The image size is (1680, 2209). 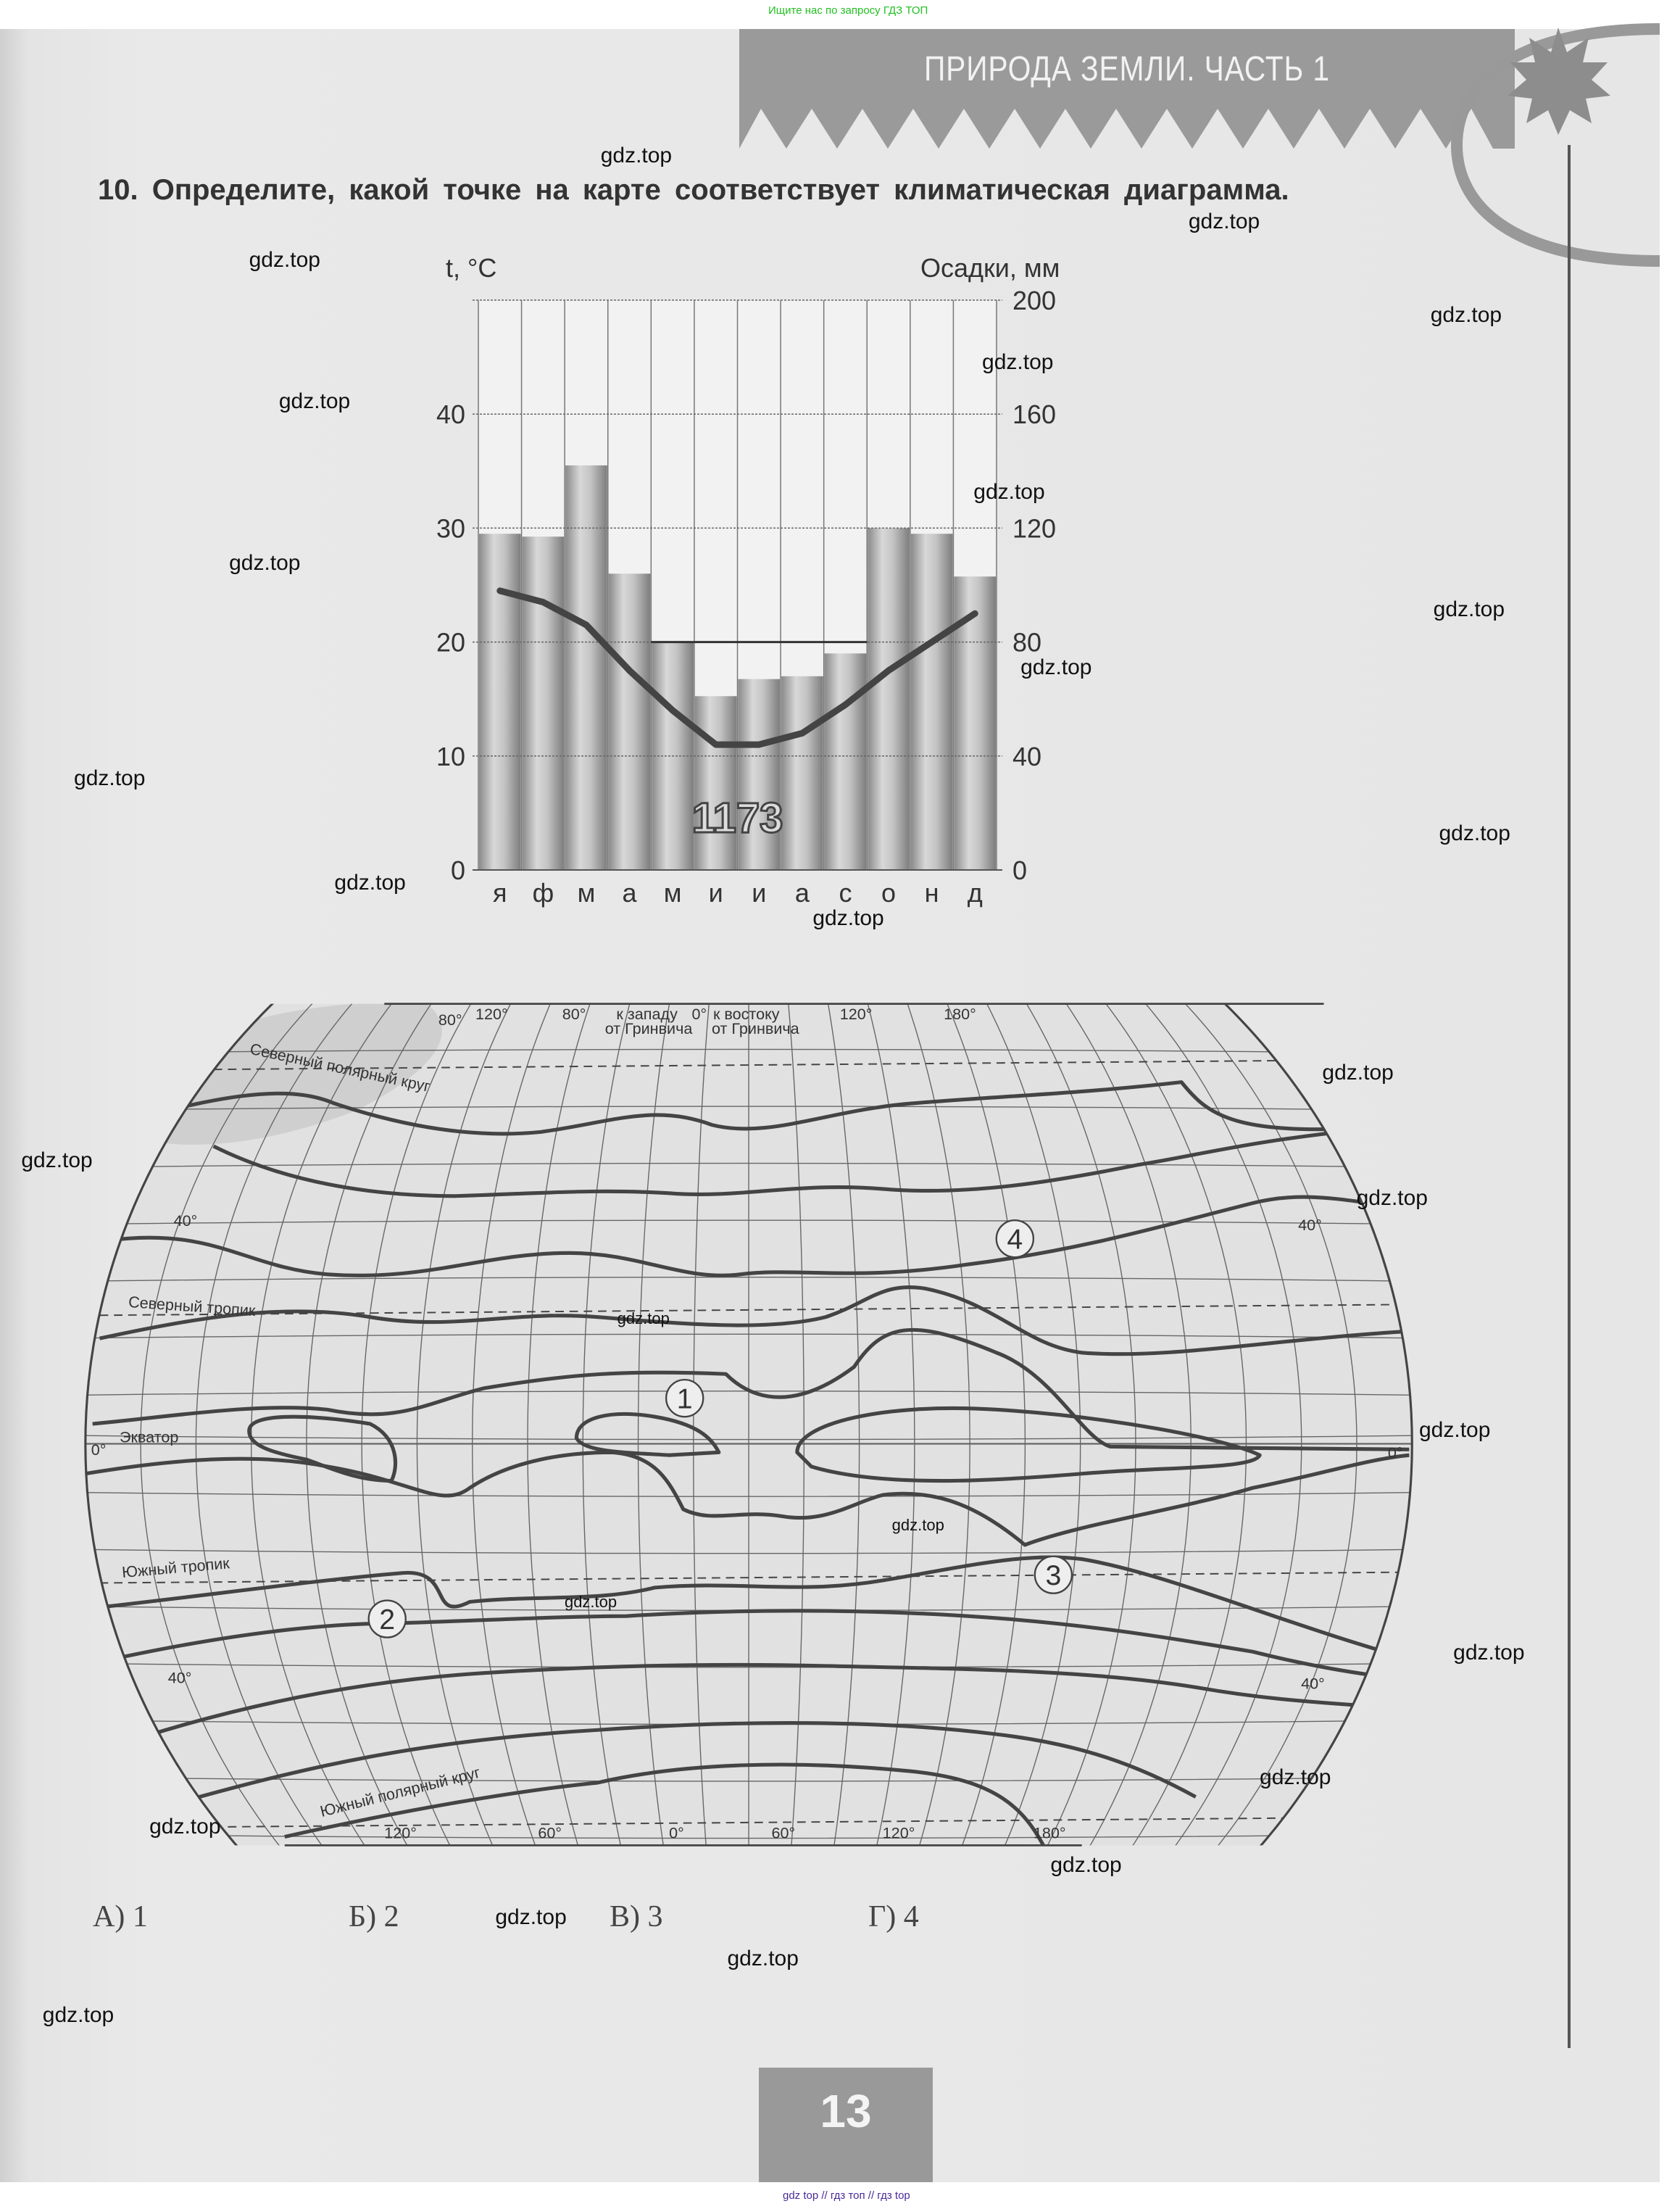 I want to click on map-point-2: 2, so click(x=387, y=1618).